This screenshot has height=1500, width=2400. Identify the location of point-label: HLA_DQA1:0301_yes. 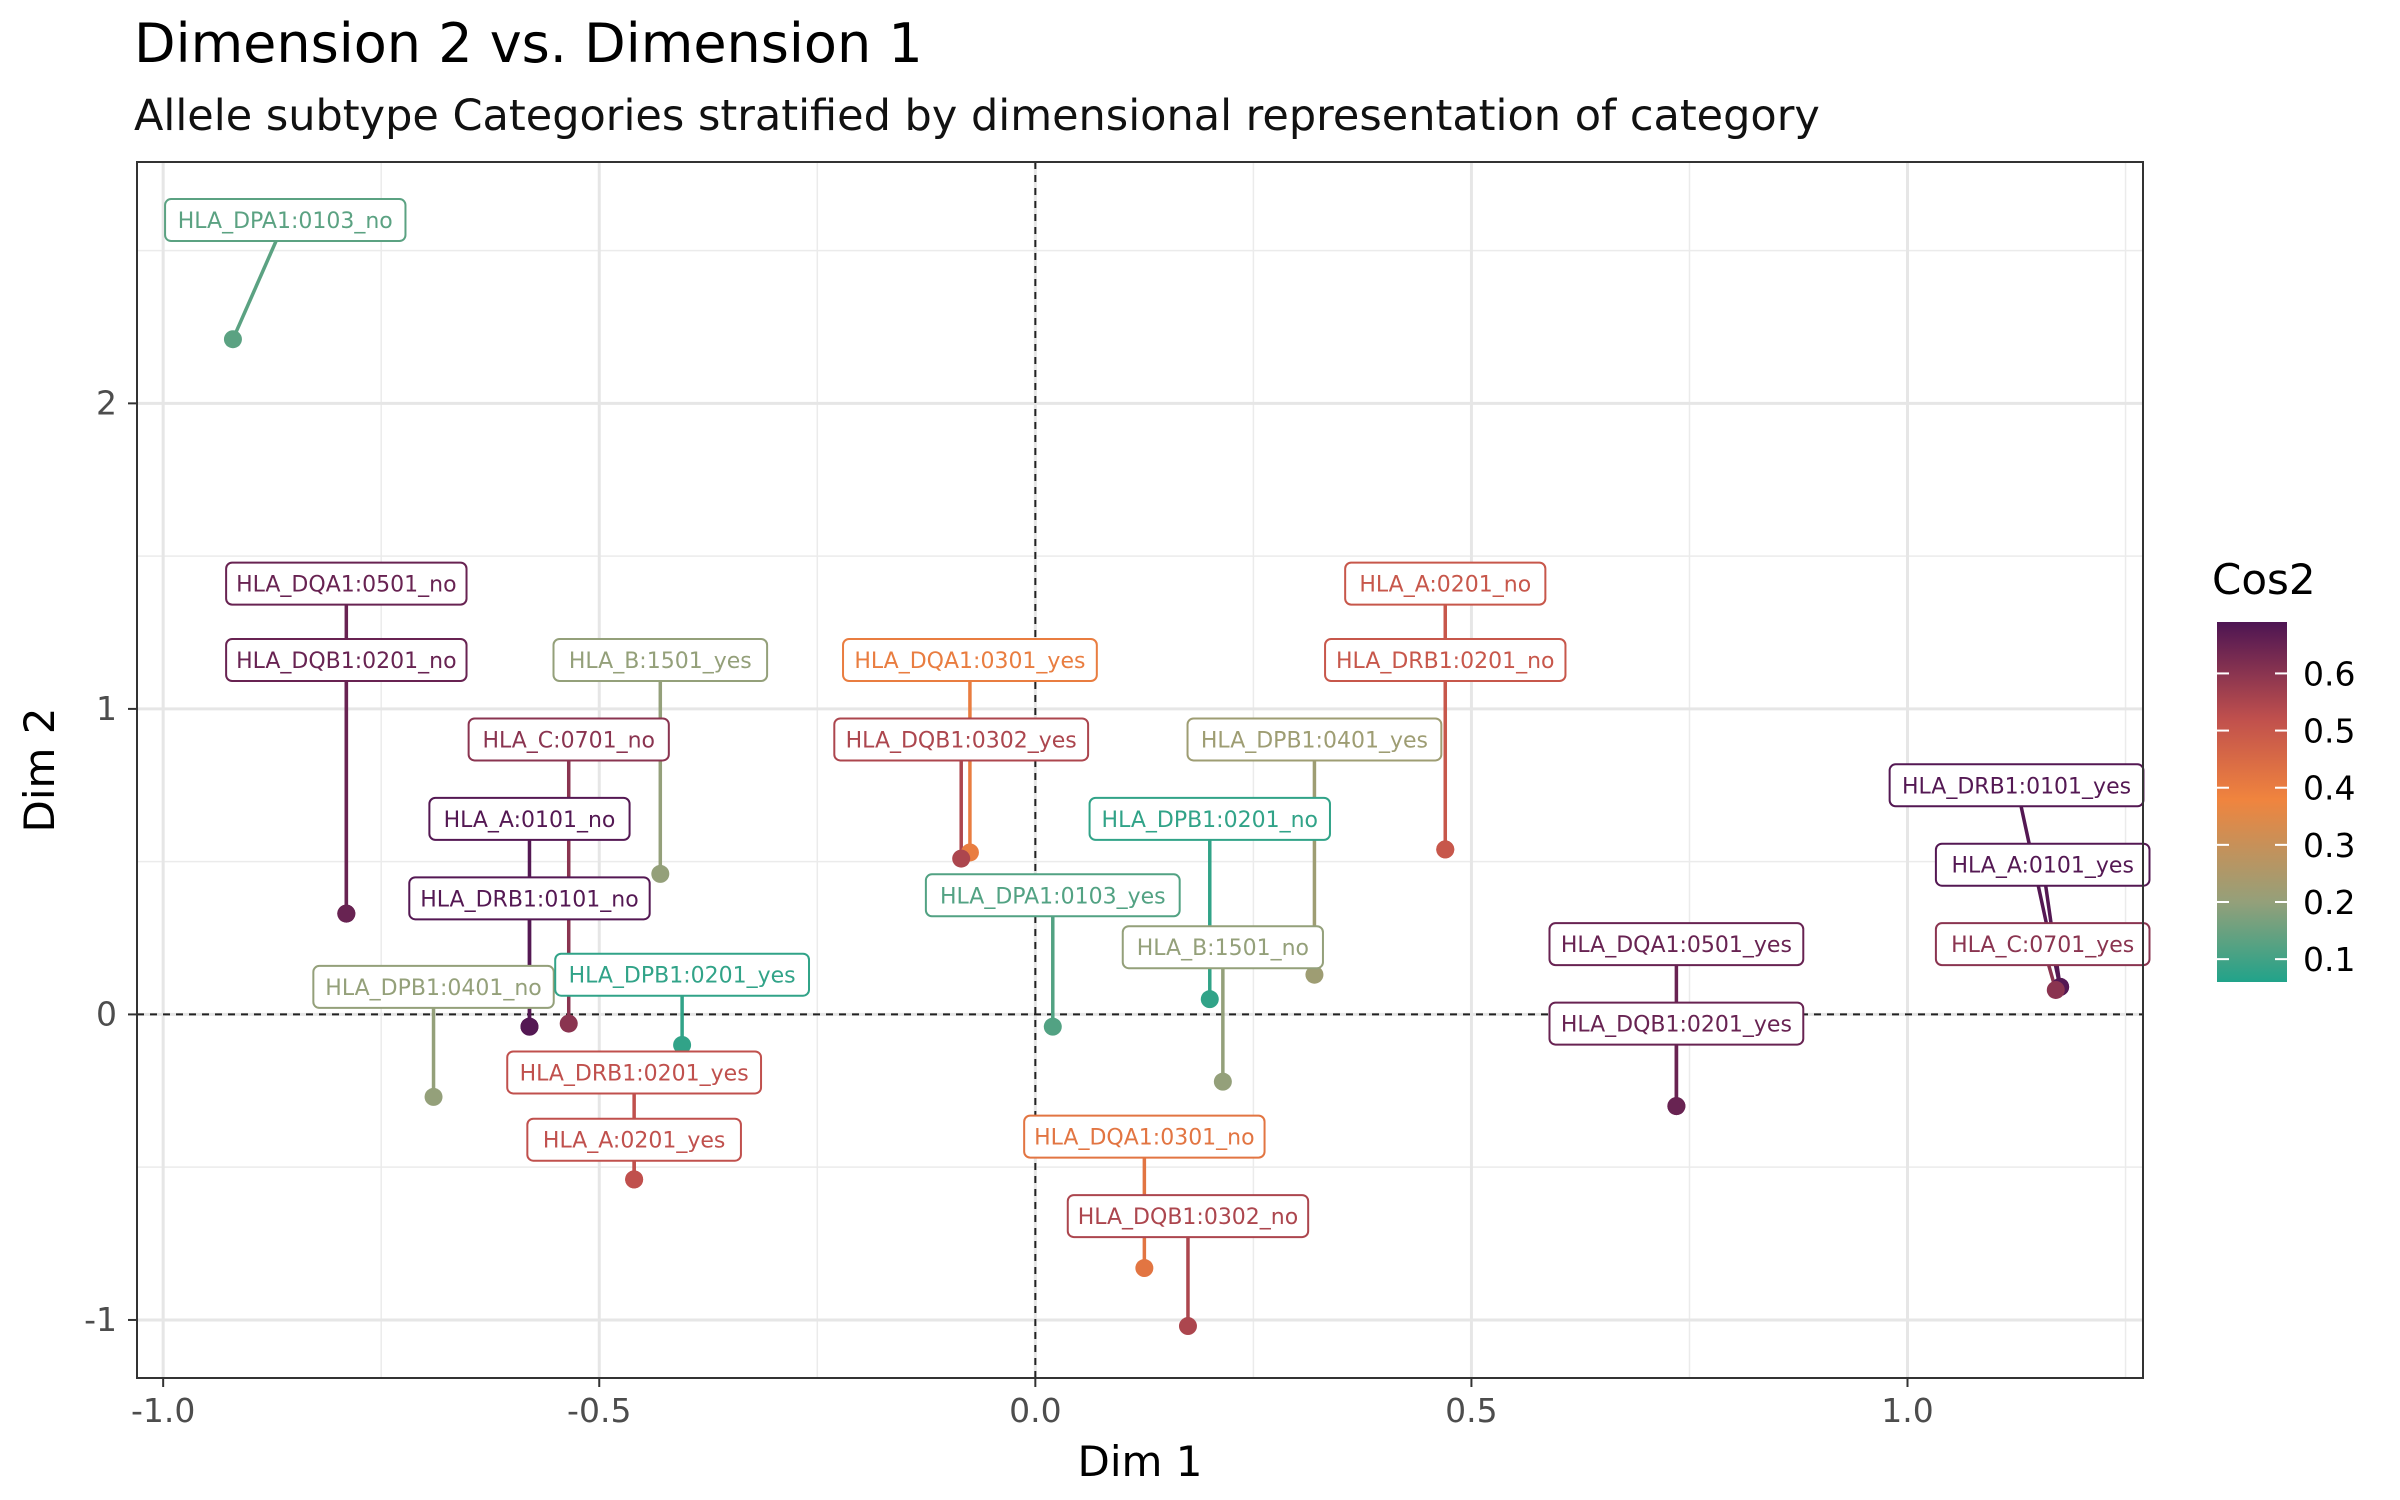
(970, 660).